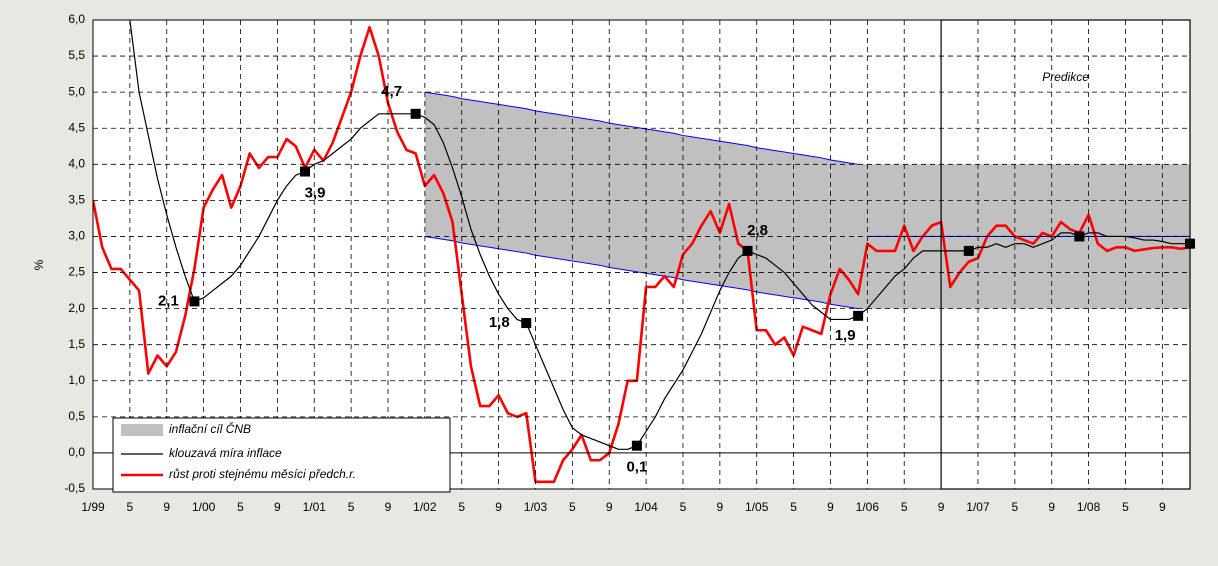 This screenshot has width=1218, height=566. What do you see at coordinates (76, 344) in the screenshot?
I see `y-tick-label: 1,5` at bounding box center [76, 344].